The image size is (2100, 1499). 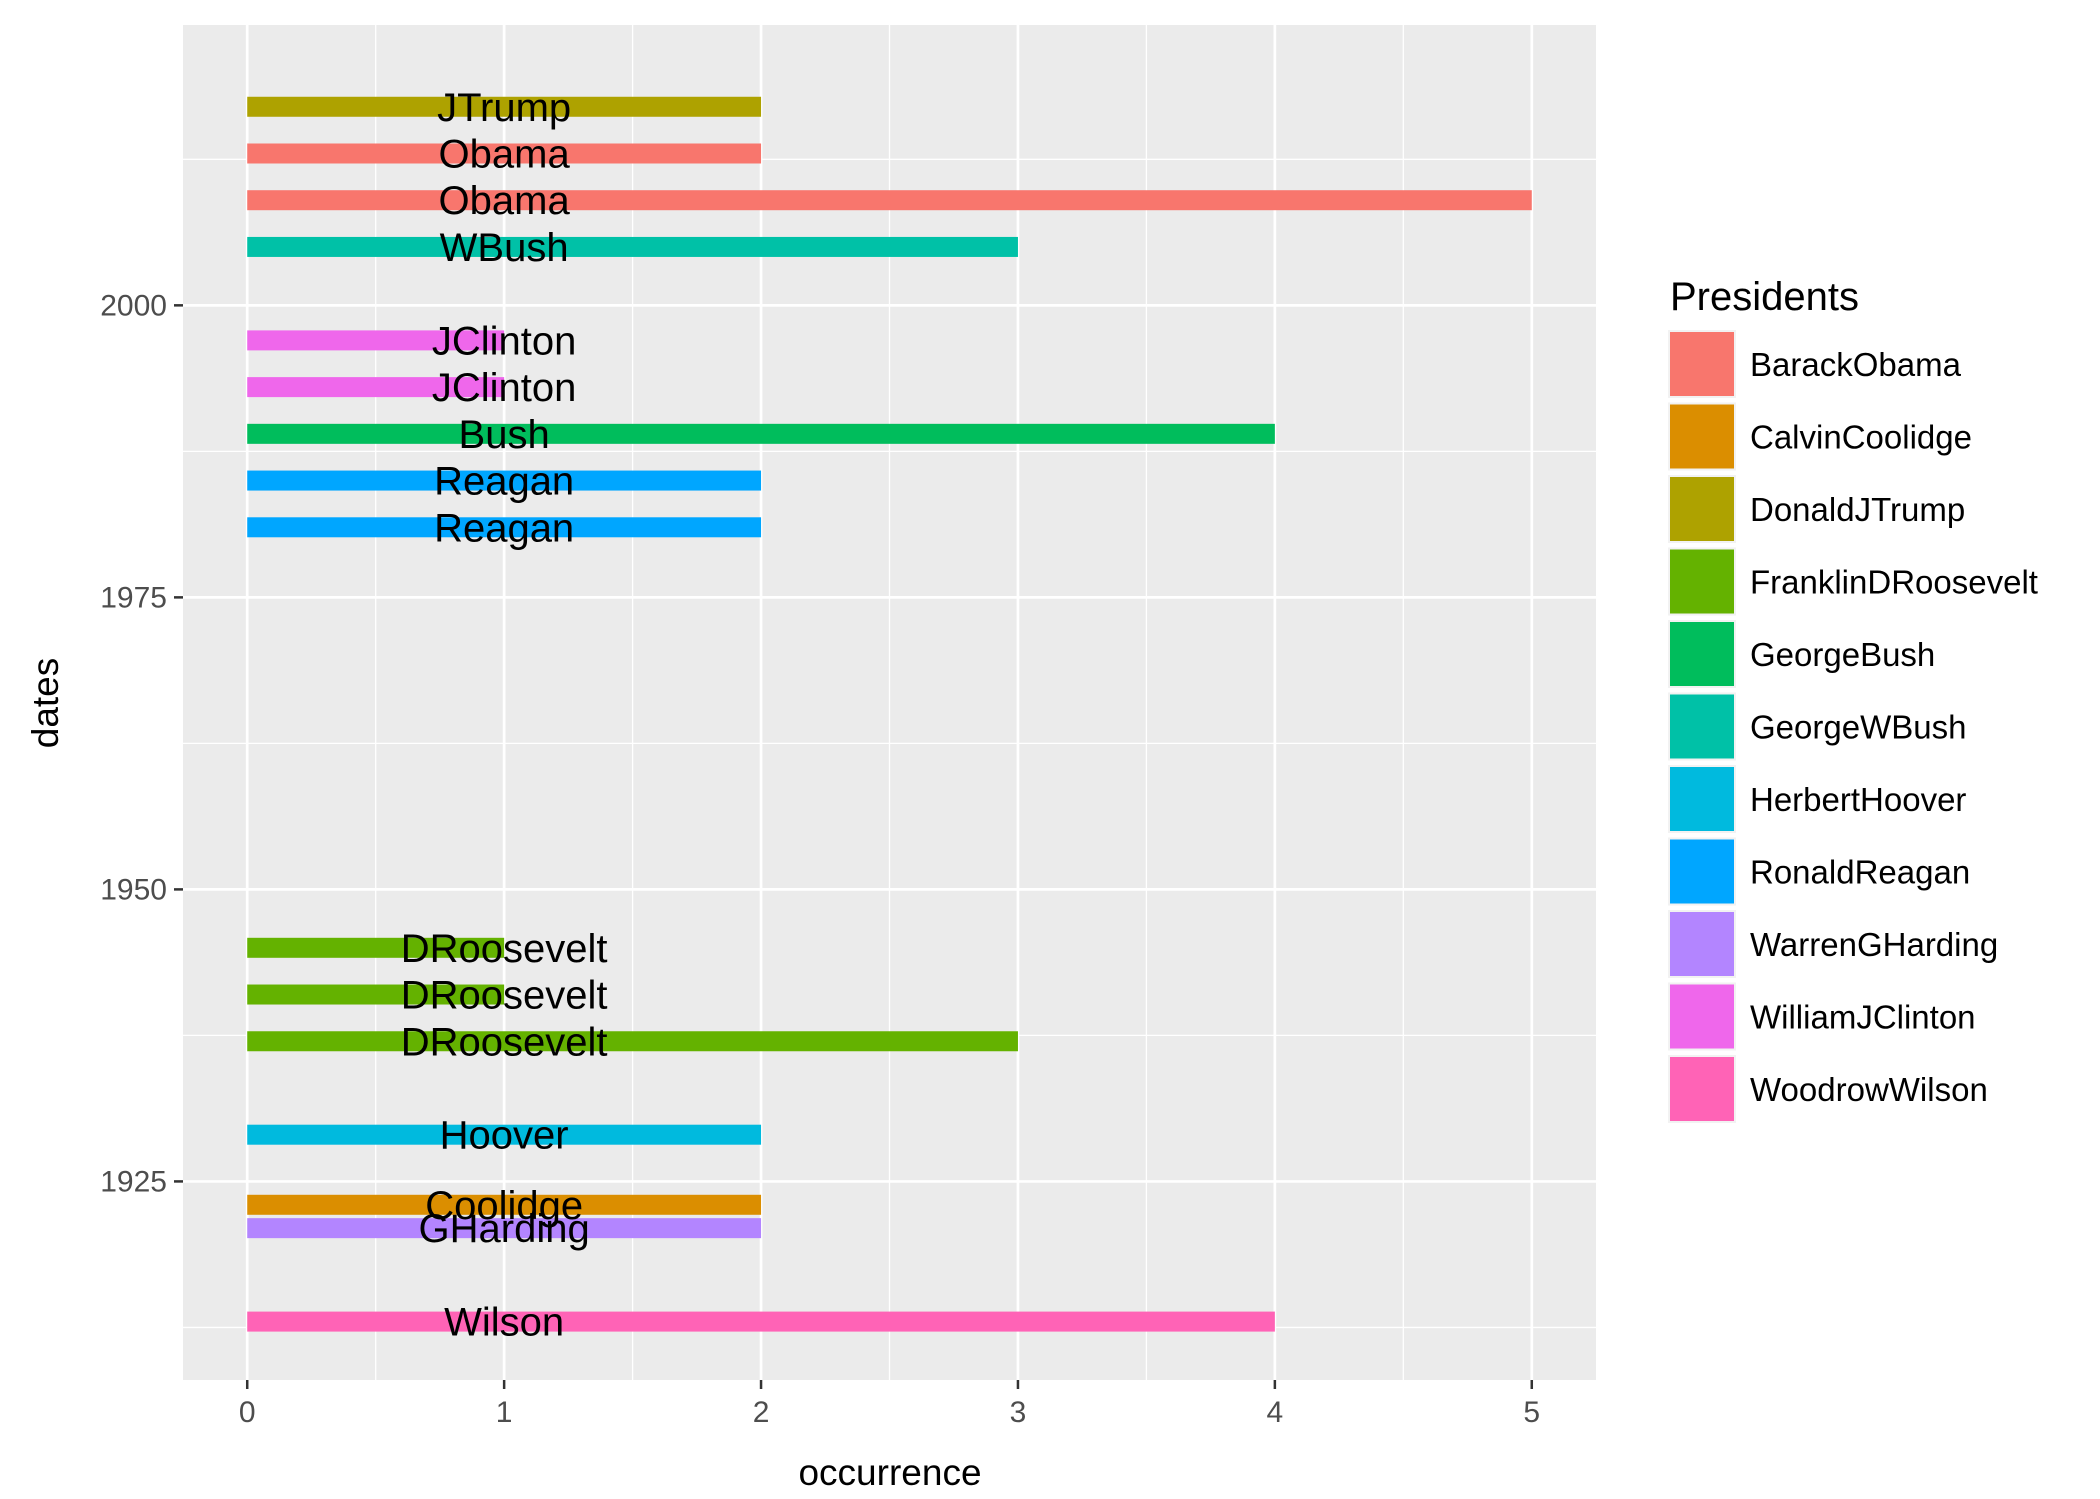 What do you see at coordinates (141, 743) in the screenshot?
I see `y-axis: 1925 1950 1975 2000` at bounding box center [141, 743].